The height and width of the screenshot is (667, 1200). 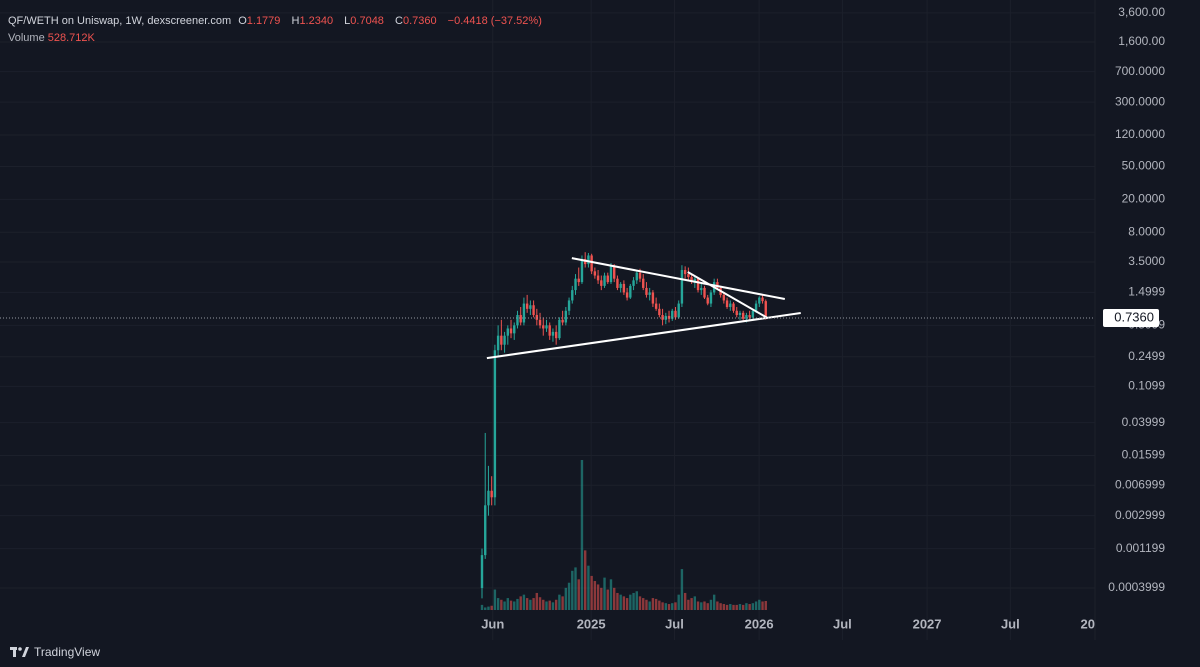 I want to click on x-tick-label: 2028, so click(x=1095, y=623).